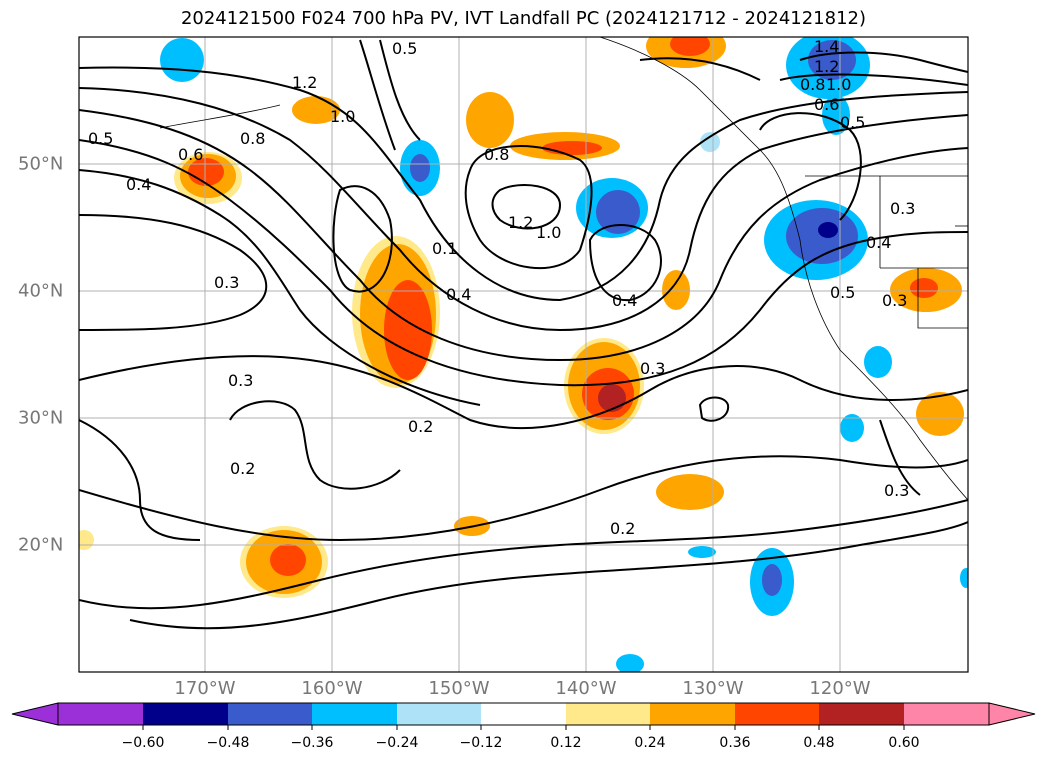 This screenshot has height=765, width=1047. What do you see at coordinates (826, 46) in the screenshot?
I see `contour-label: 1.4` at bounding box center [826, 46].